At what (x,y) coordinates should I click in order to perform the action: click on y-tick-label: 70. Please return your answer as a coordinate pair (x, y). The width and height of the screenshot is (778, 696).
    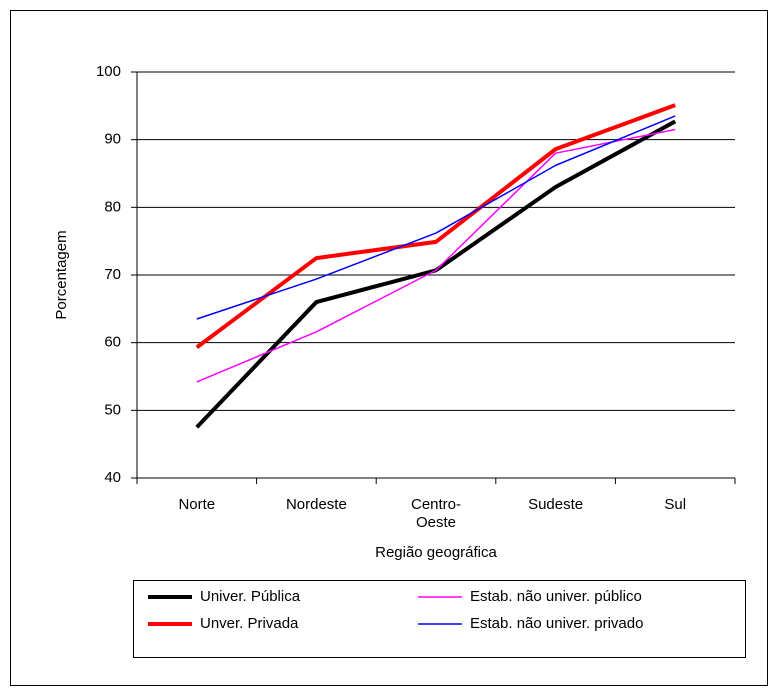
    Looking at the image, I should click on (112, 274).